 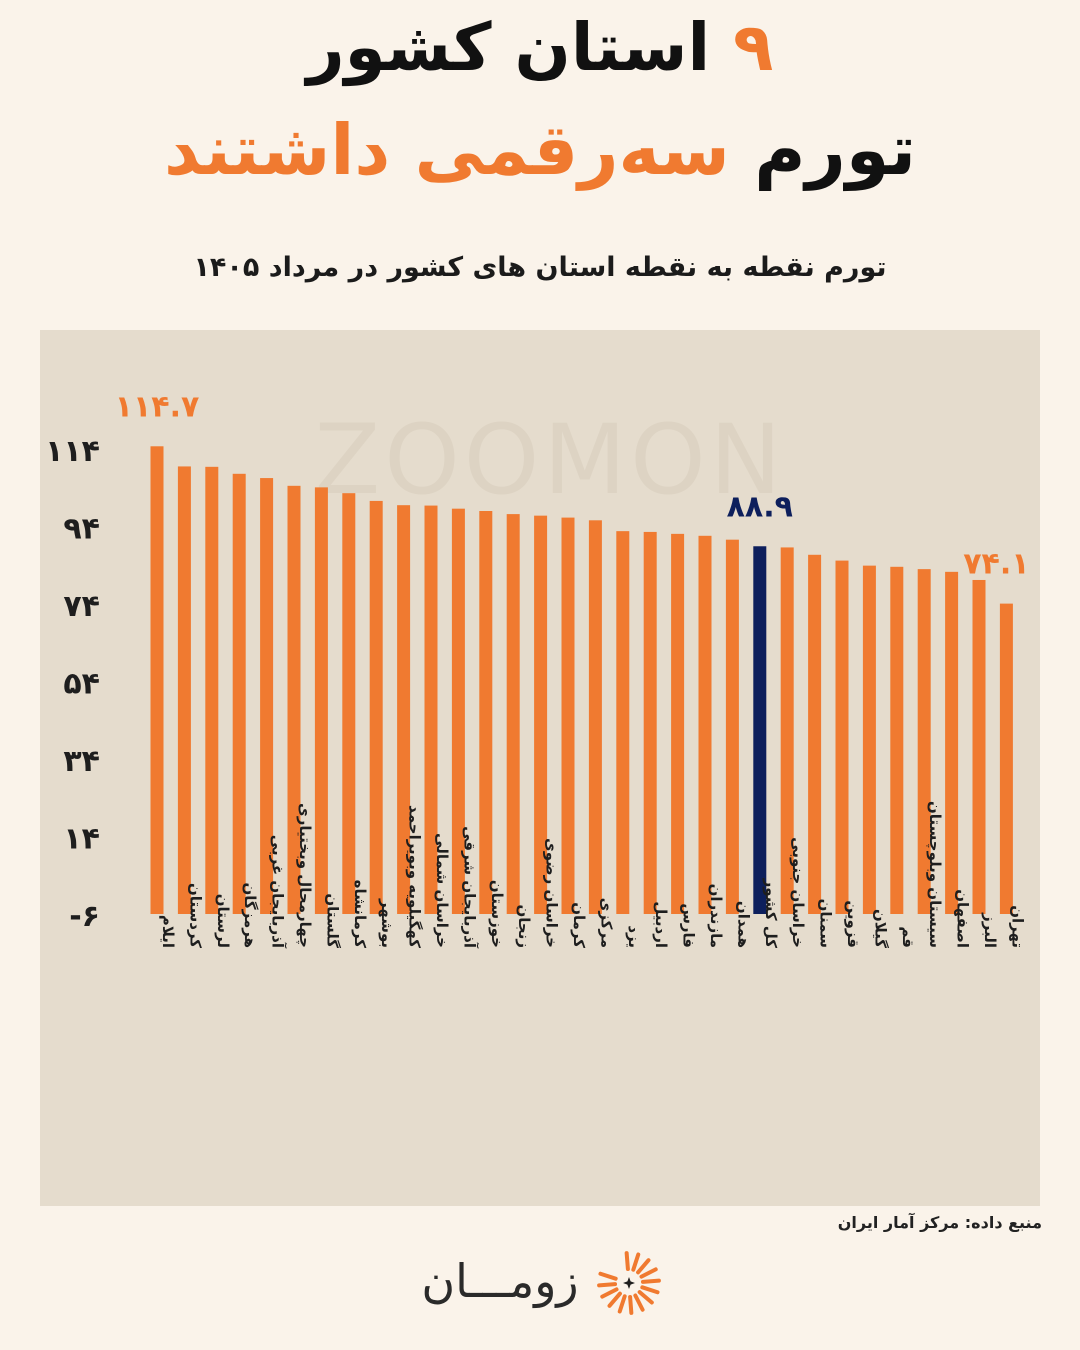 I want to click on x-tick-label: یزد, so click(x=634, y=936).